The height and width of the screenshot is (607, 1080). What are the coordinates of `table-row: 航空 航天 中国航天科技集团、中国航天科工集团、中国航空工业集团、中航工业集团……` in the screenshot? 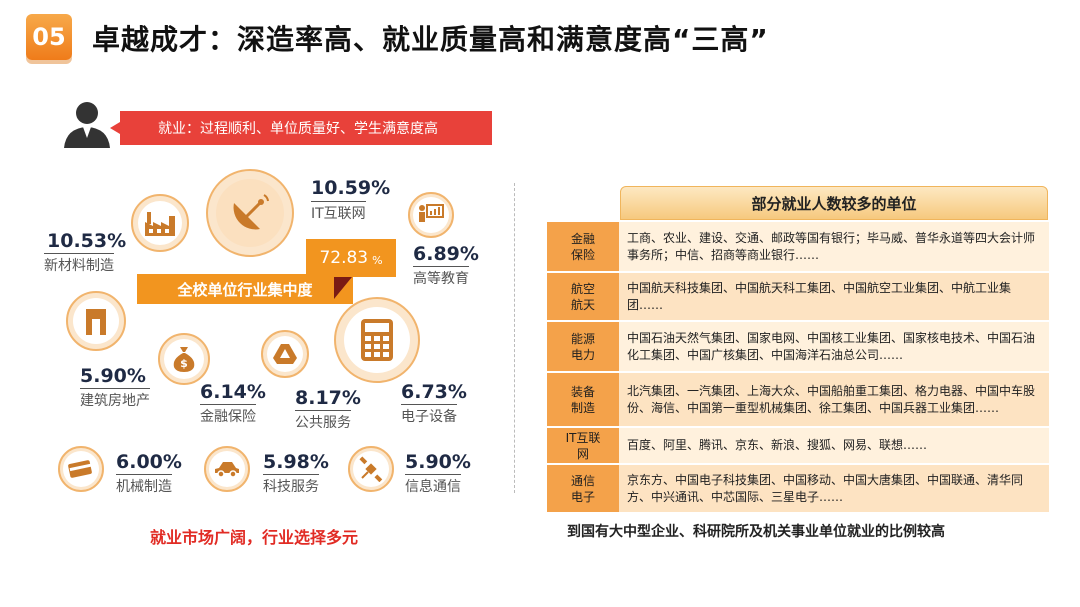 It's located at (798, 297).